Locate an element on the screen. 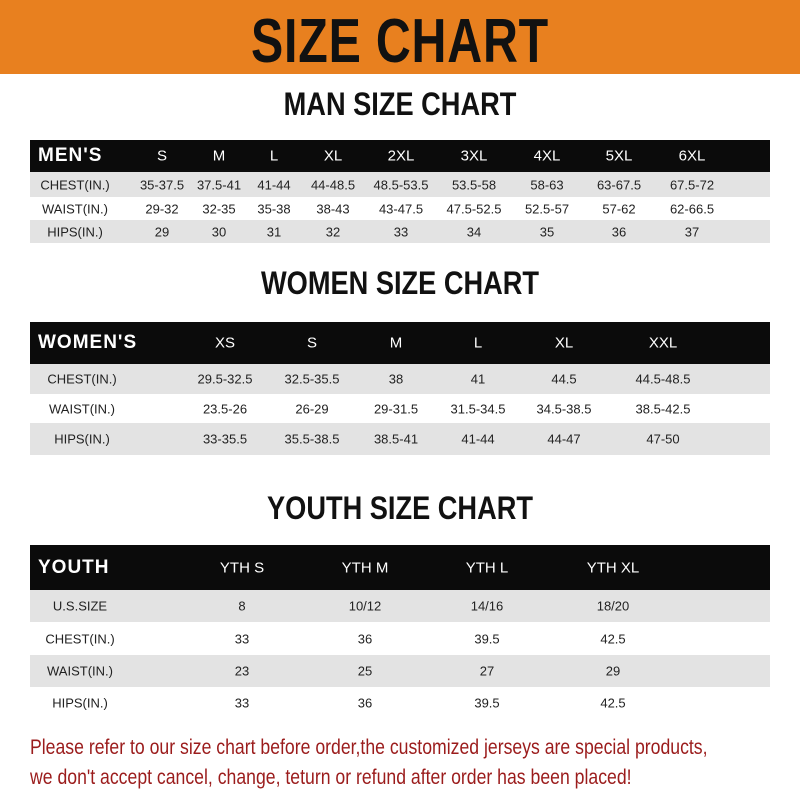  table-cell: 26-29 is located at coordinates (312, 408).